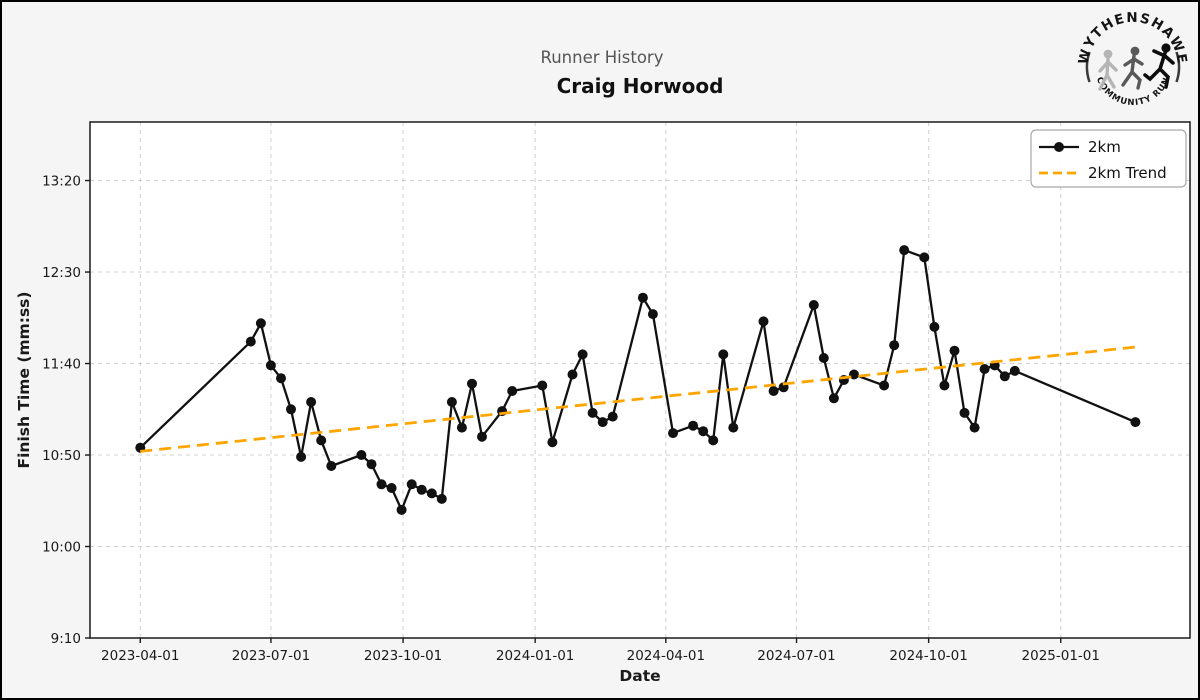 This screenshot has width=1200, height=700. I want to click on x-tick-label: 2023-07-01, so click(271, 656).